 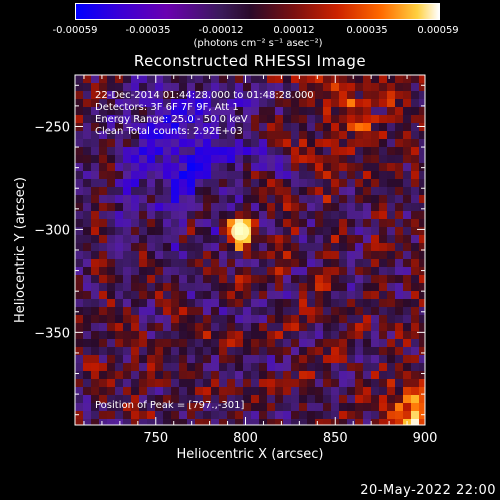 I want to click on x-tick-label: 800, so click(x=245, y=438).